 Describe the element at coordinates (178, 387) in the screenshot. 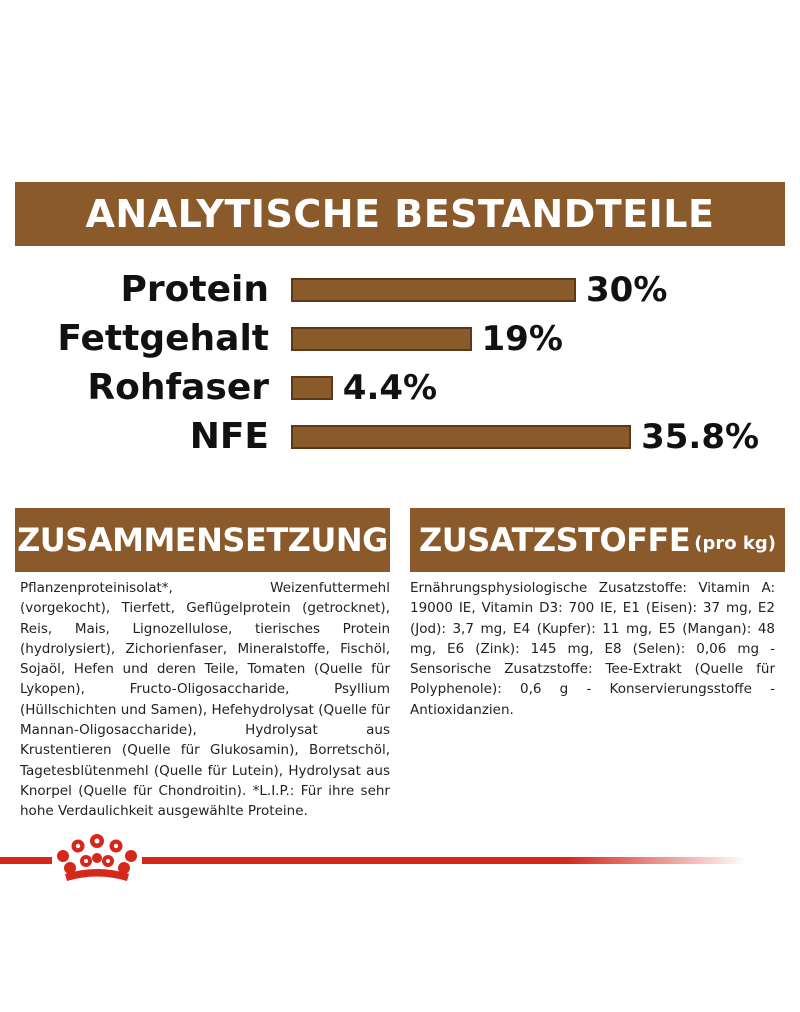

I see `nutrient-label: Rohfaser` at that location.